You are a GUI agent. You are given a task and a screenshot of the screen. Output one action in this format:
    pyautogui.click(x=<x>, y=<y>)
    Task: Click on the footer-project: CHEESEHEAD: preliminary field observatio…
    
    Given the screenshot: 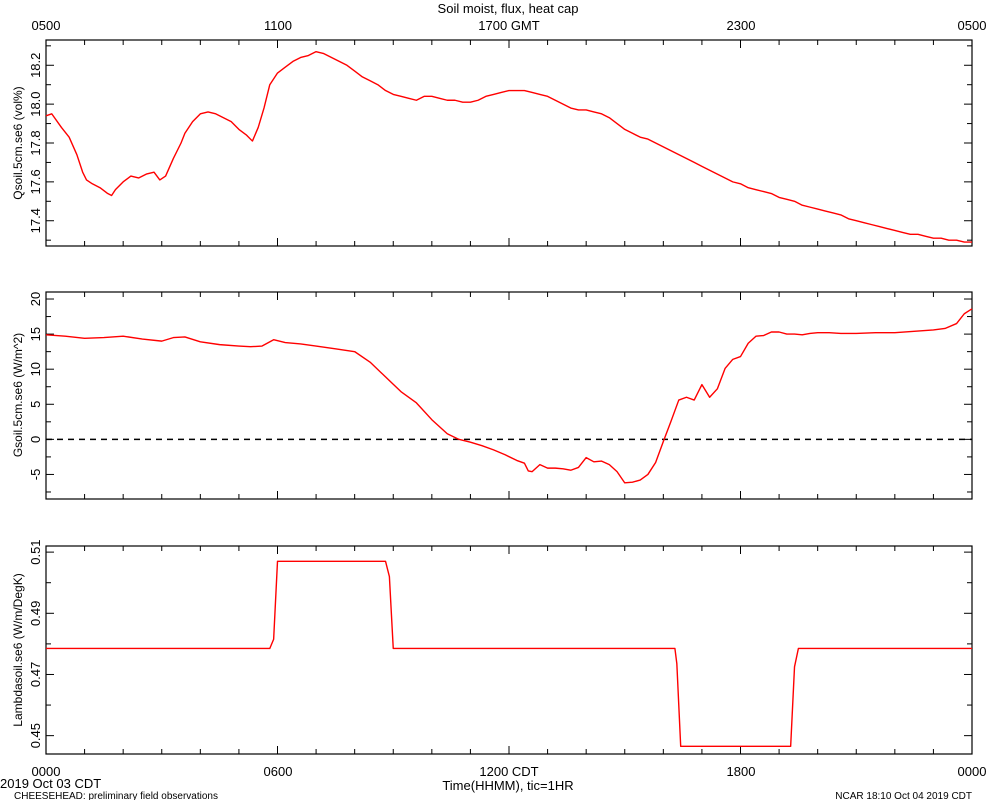 What is the action you would take?
    pyautogui.click(x=116, y=795)
    